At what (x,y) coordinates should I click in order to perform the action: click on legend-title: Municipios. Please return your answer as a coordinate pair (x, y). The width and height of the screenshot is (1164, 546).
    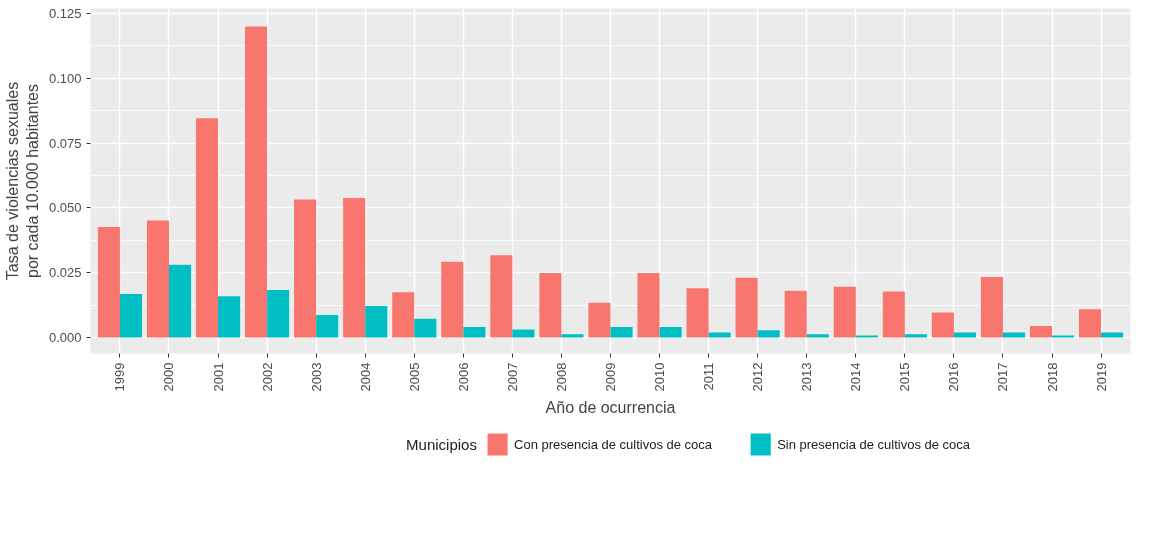
    Looking at the image, I should click on (441, 444).